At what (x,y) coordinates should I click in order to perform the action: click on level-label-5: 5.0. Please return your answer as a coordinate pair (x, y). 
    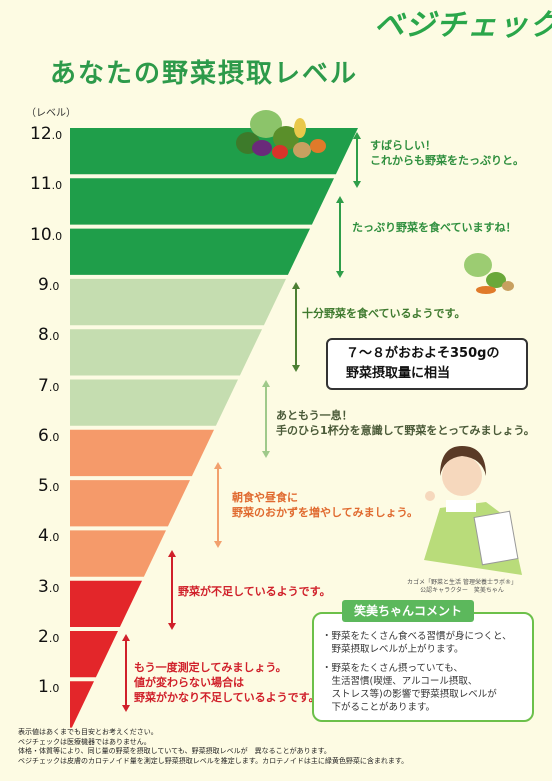
    Looking at the image, I should click on (48, 487).